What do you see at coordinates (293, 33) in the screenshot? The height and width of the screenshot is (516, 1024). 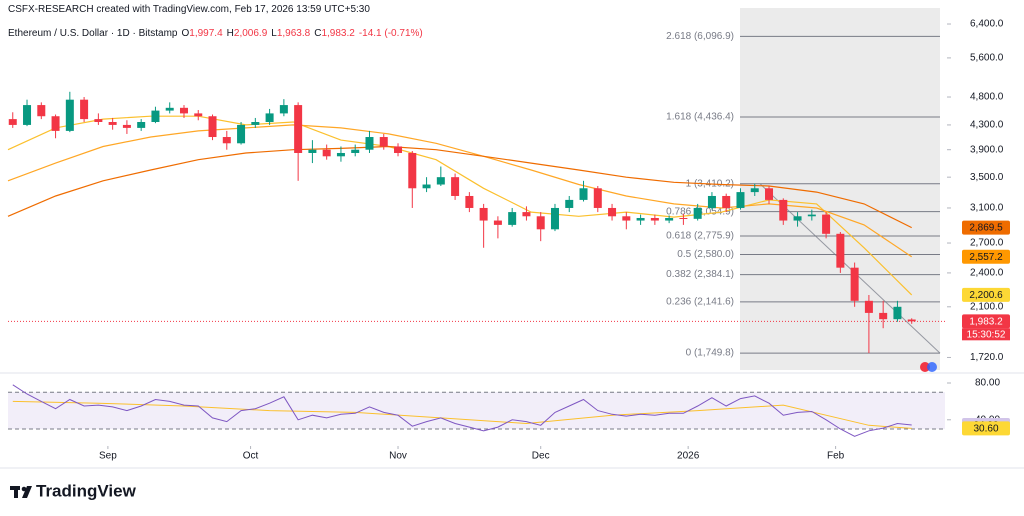 I see `ohlc-value: 1,963.8` at bounding box center [293, 33].